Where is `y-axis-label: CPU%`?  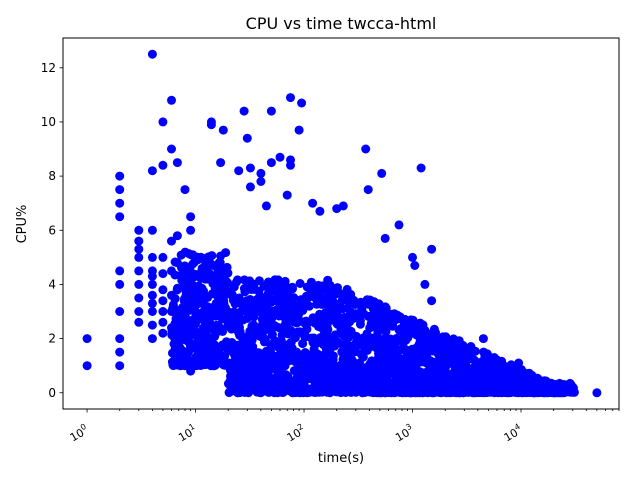
y-axis-label: CPU% is located at coordinates (22, 224).